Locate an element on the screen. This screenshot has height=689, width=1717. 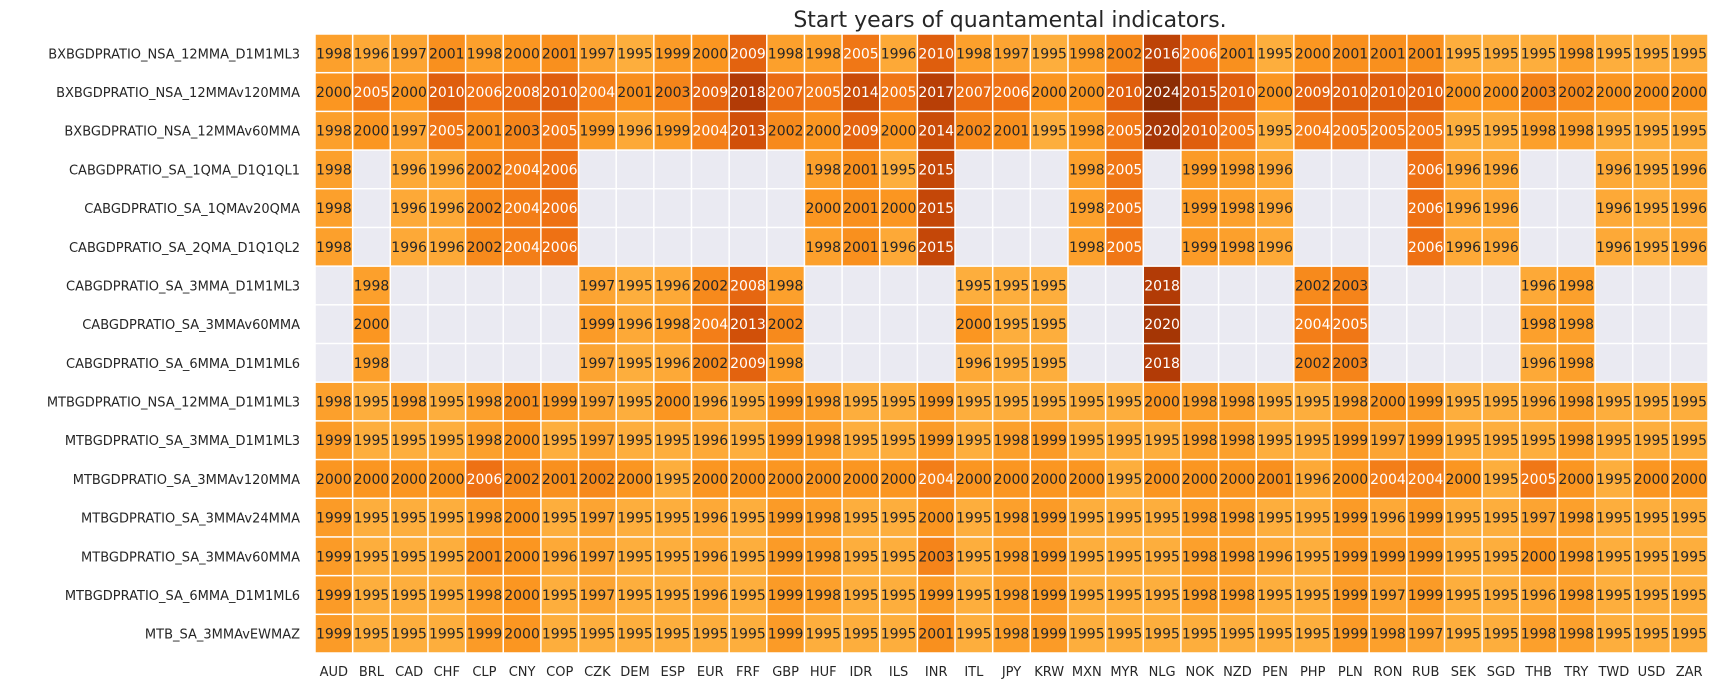
cell-value-label: 2004 is located at coordinates (522, 248).